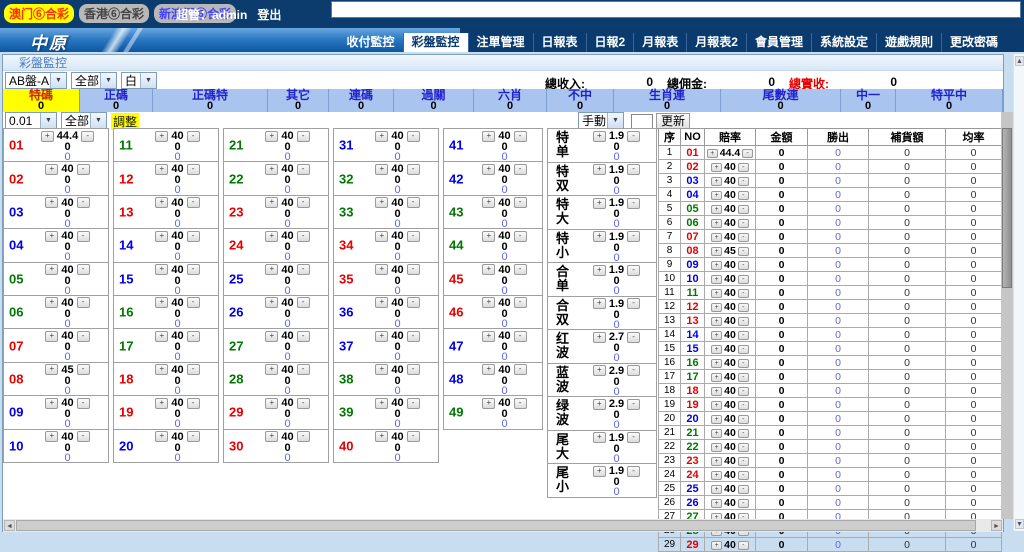 This screenshot has width=1024, height=552. What do you see at coordinates (298, 100) in the screenshot?
I see `category-tab-其它: 其它 0` at bounding box center [298, 100].